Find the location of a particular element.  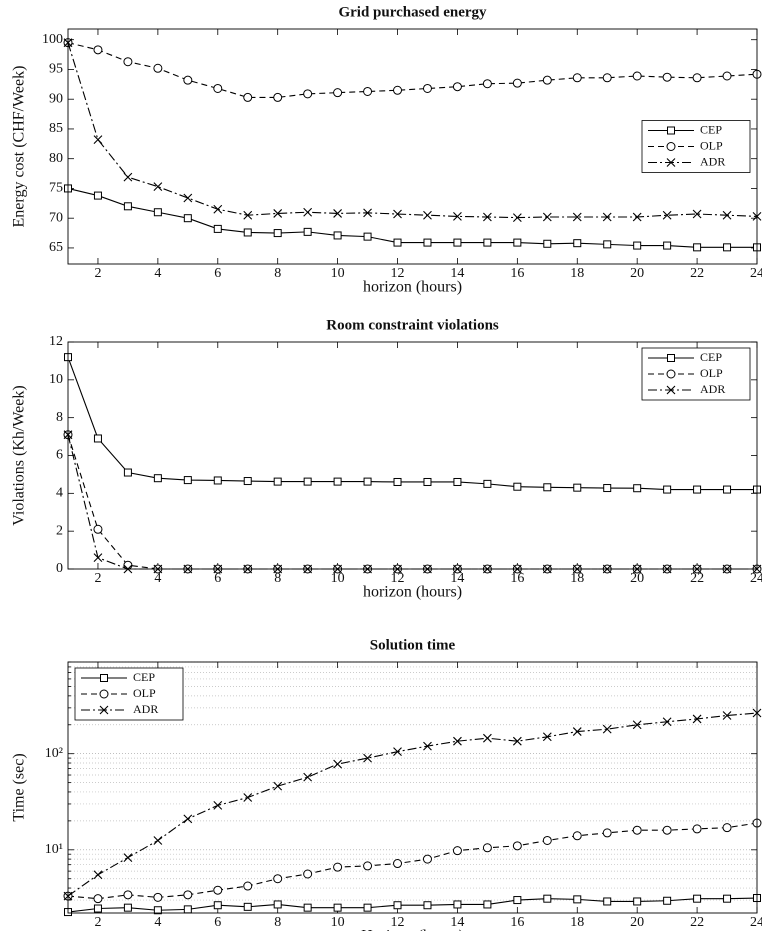

y-tick-label: 4 is located at coordinates (59, 493).